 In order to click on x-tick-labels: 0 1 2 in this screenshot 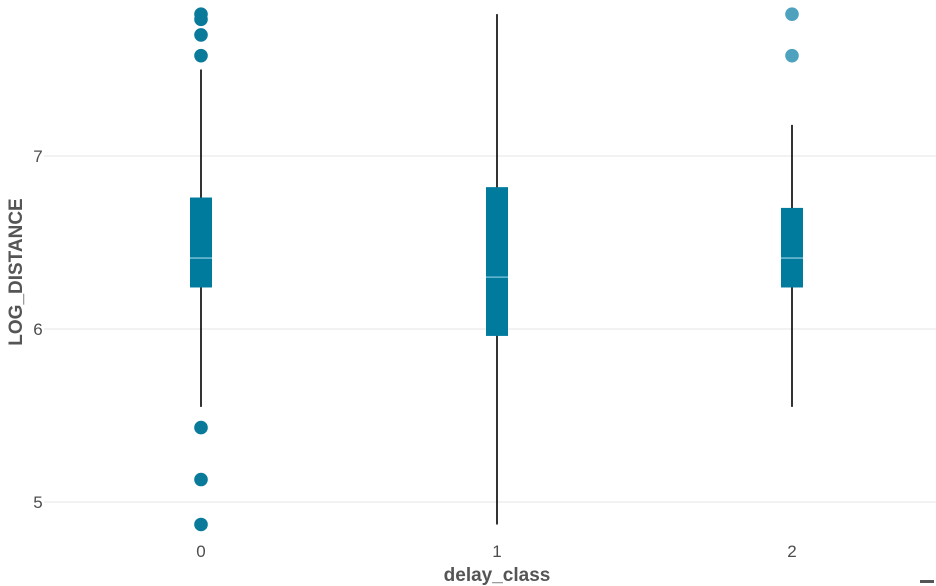, I will do `click(496, 551)`.